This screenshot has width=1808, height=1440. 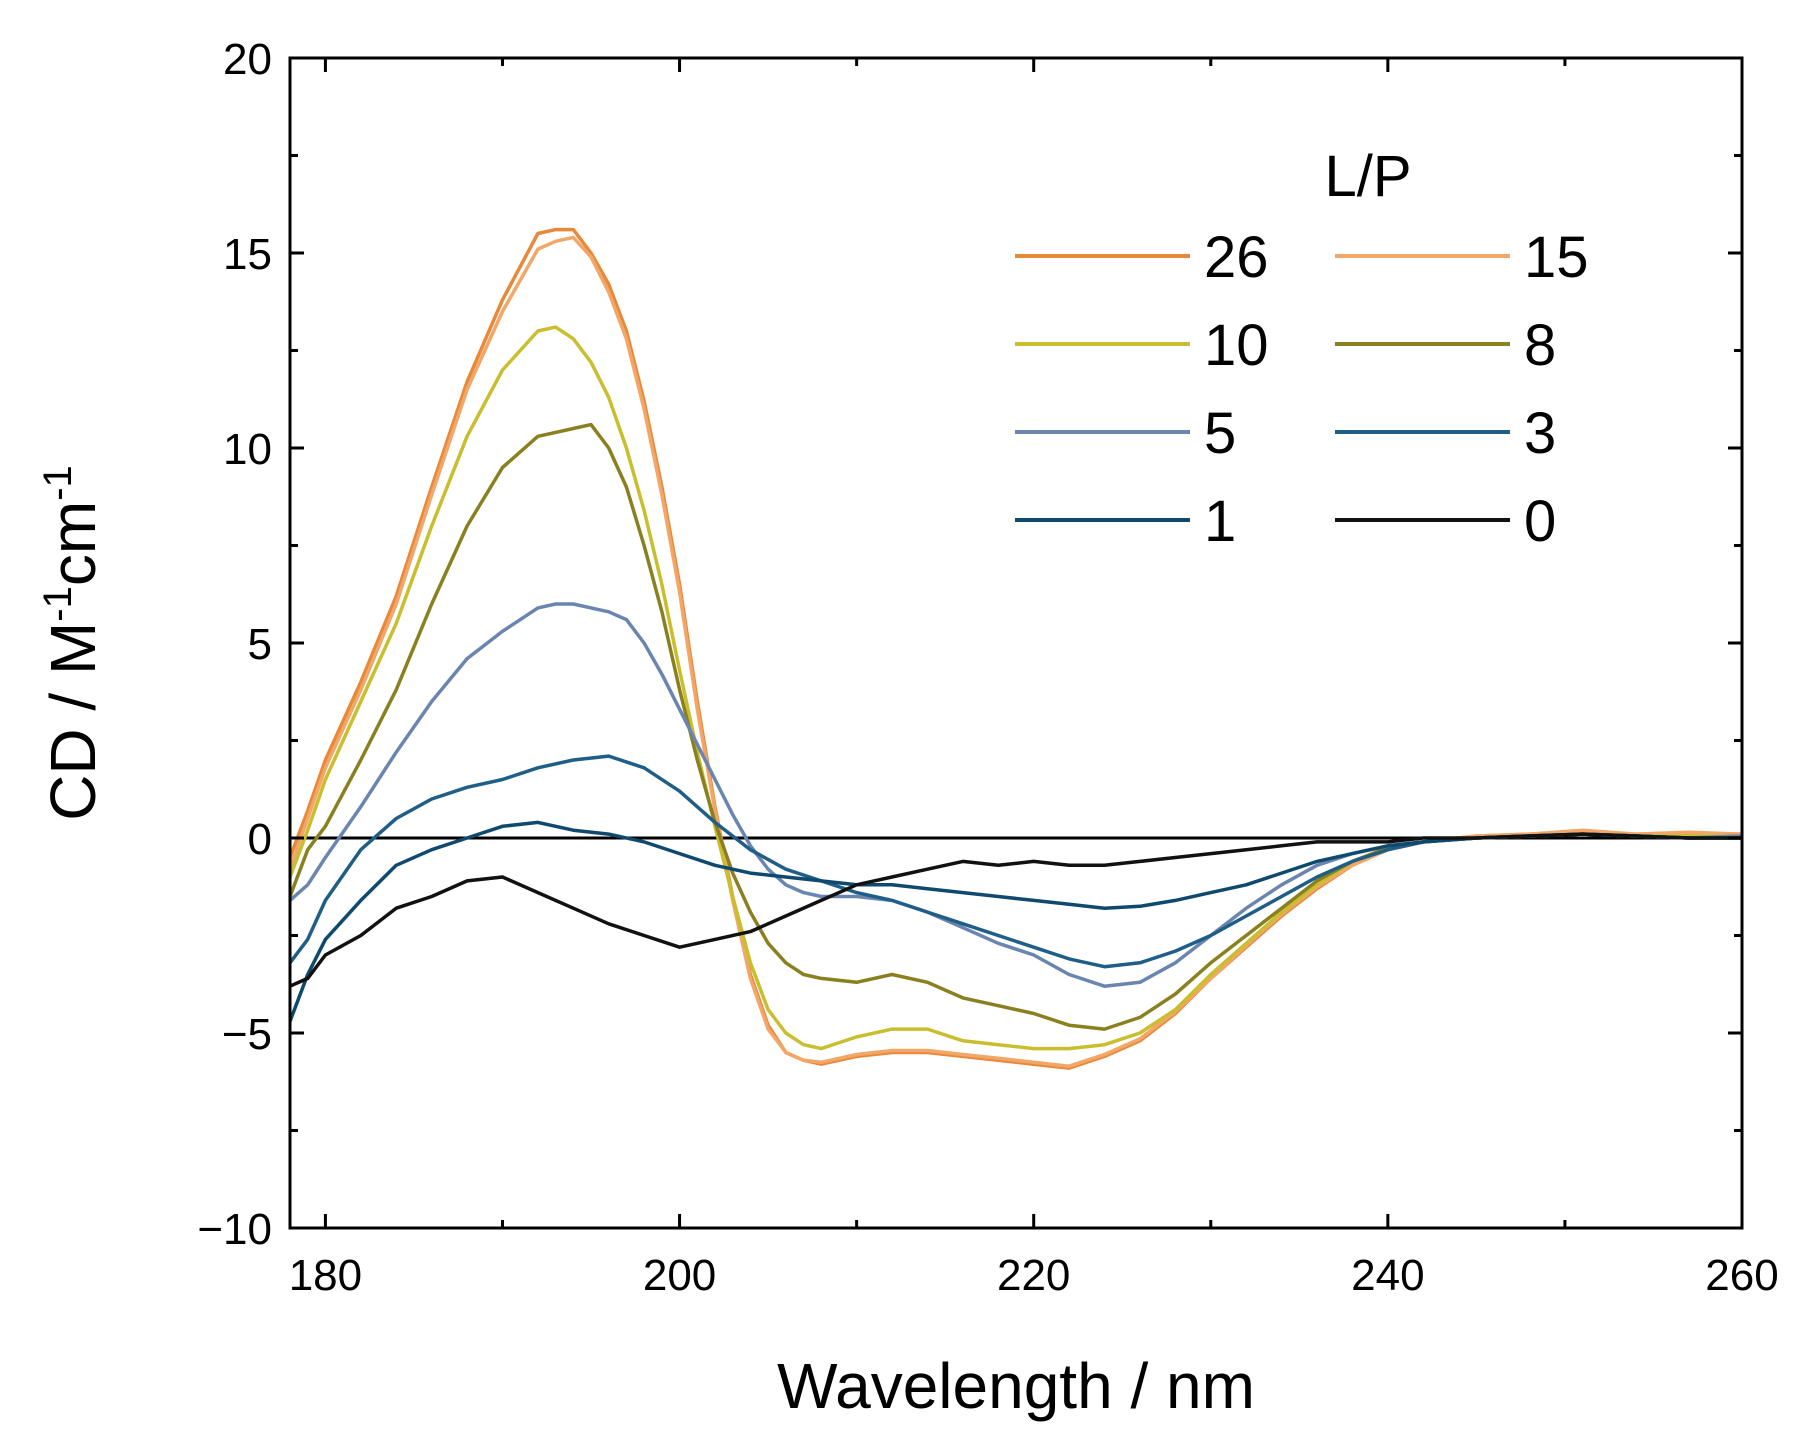 What do you see at coordinates (1556, 257) in the screenshot?
I see `legend-label-lp-15: 15` at bounding box center [1556, 257].